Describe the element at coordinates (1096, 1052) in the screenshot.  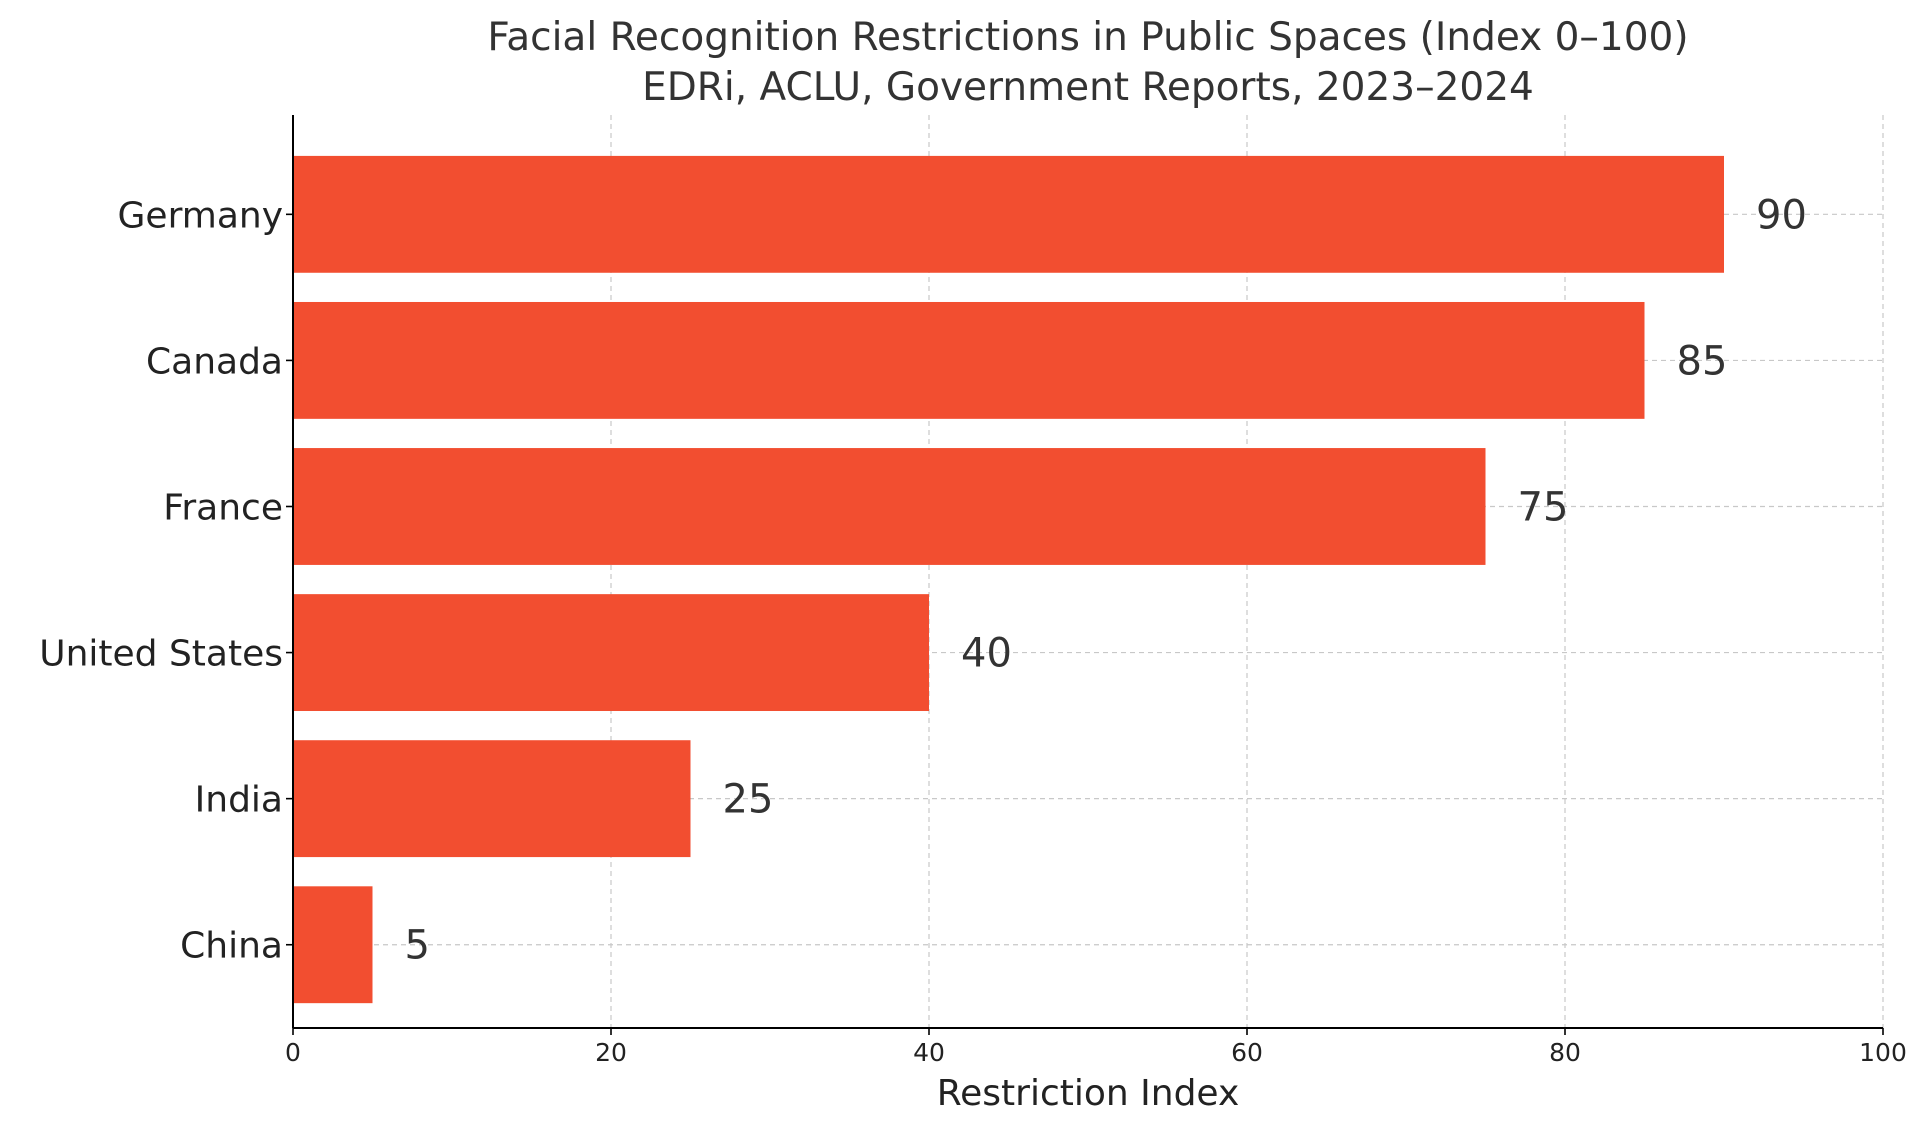
I see `x-tick-labels: 0 20 40 60 80 100` at that location.